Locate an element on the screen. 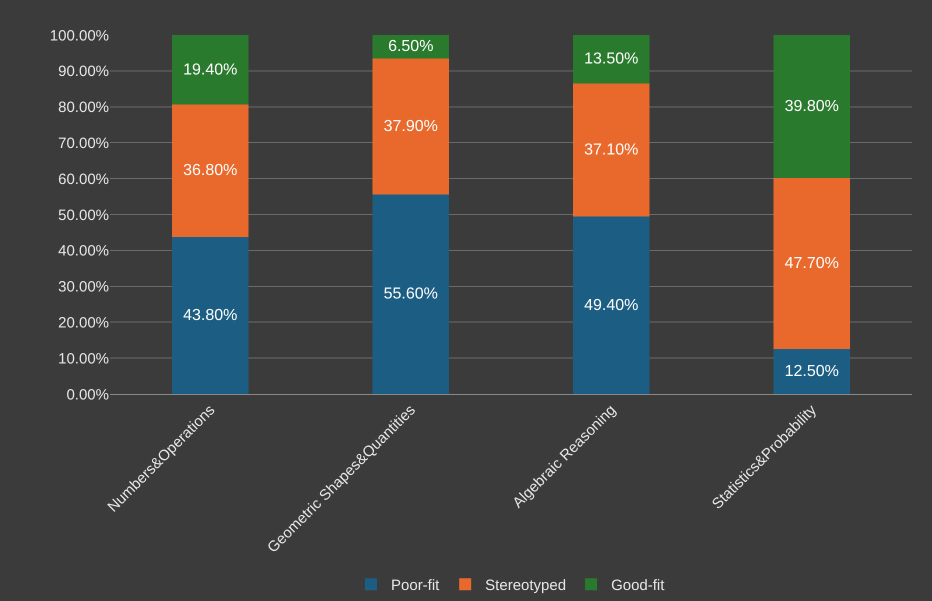 Image resolution: width=932 pixels, height=601 pixels. y-tick-label: 10.00% is located at coordinates (83, 359).